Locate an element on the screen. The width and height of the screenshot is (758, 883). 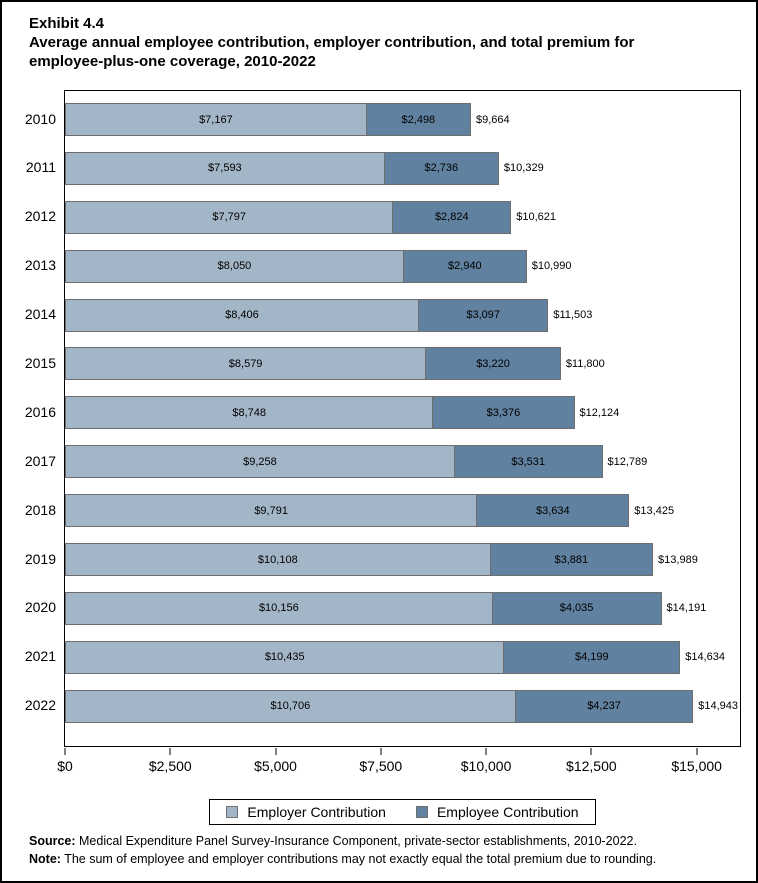
employer-value-label: $7,593 is located at coordinates (225, 168).